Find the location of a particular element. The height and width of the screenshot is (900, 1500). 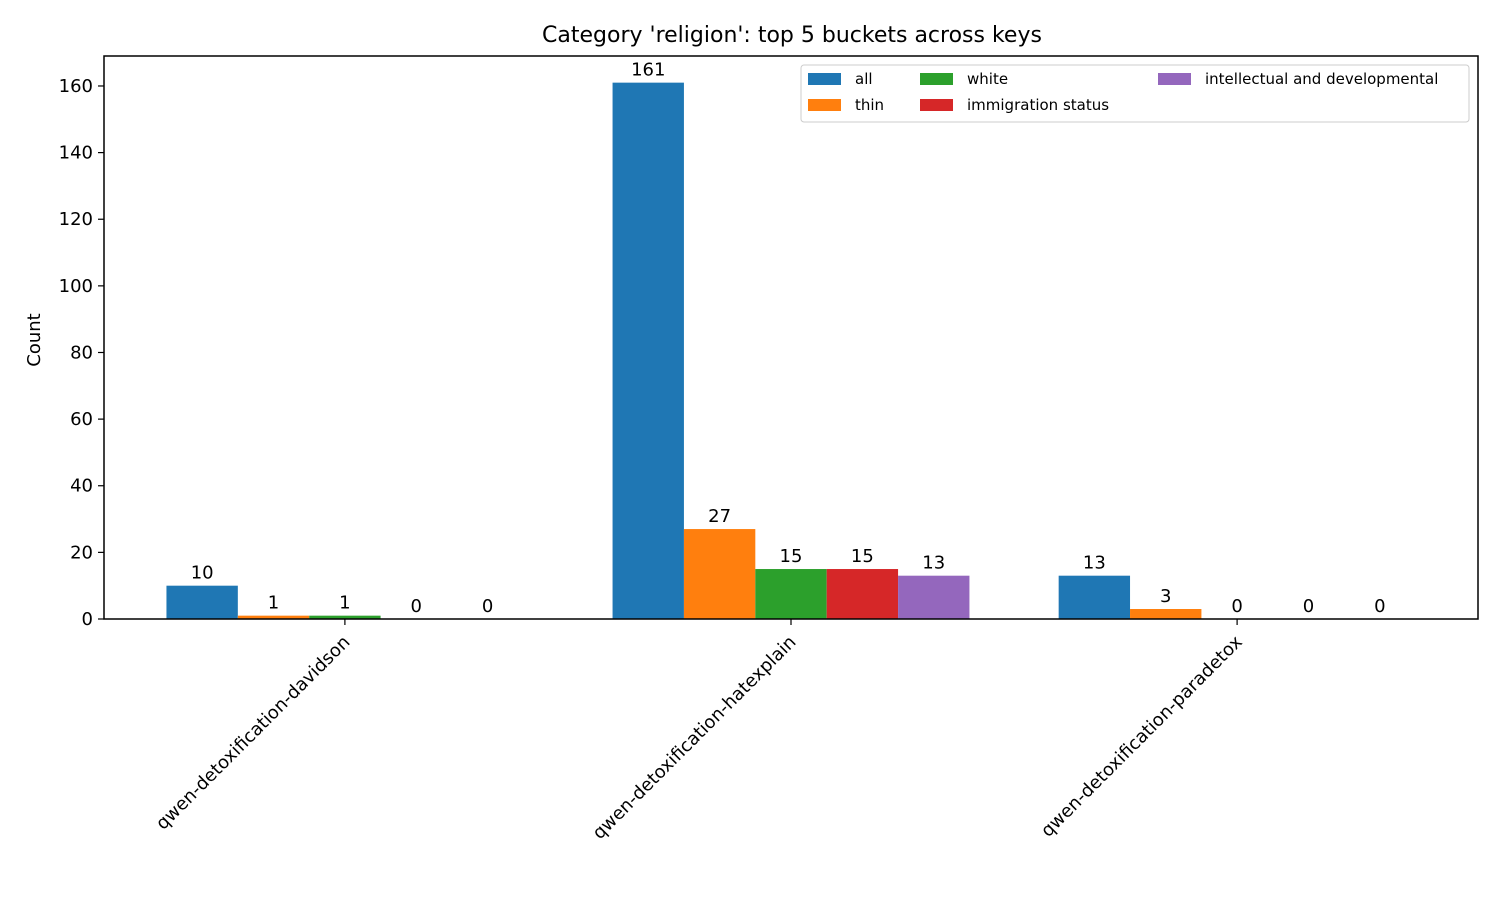

bar-value-label: 161 is located at coordinates (648, 70).